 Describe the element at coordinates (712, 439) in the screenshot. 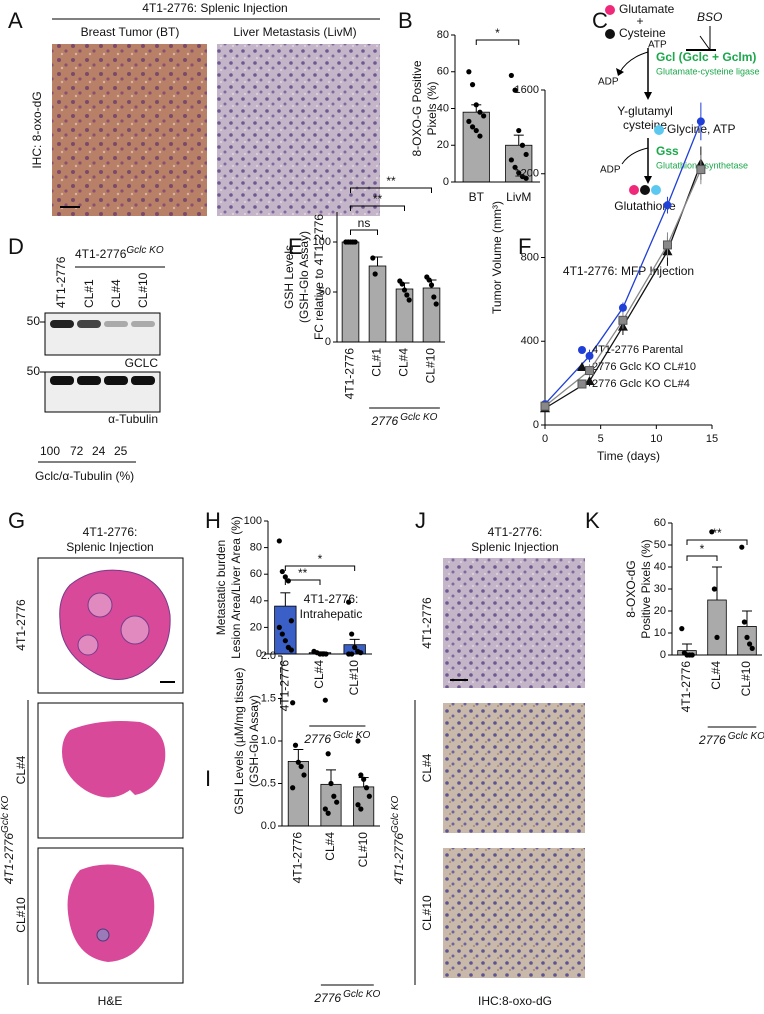

I see `x-tick-label: 15` at that location.